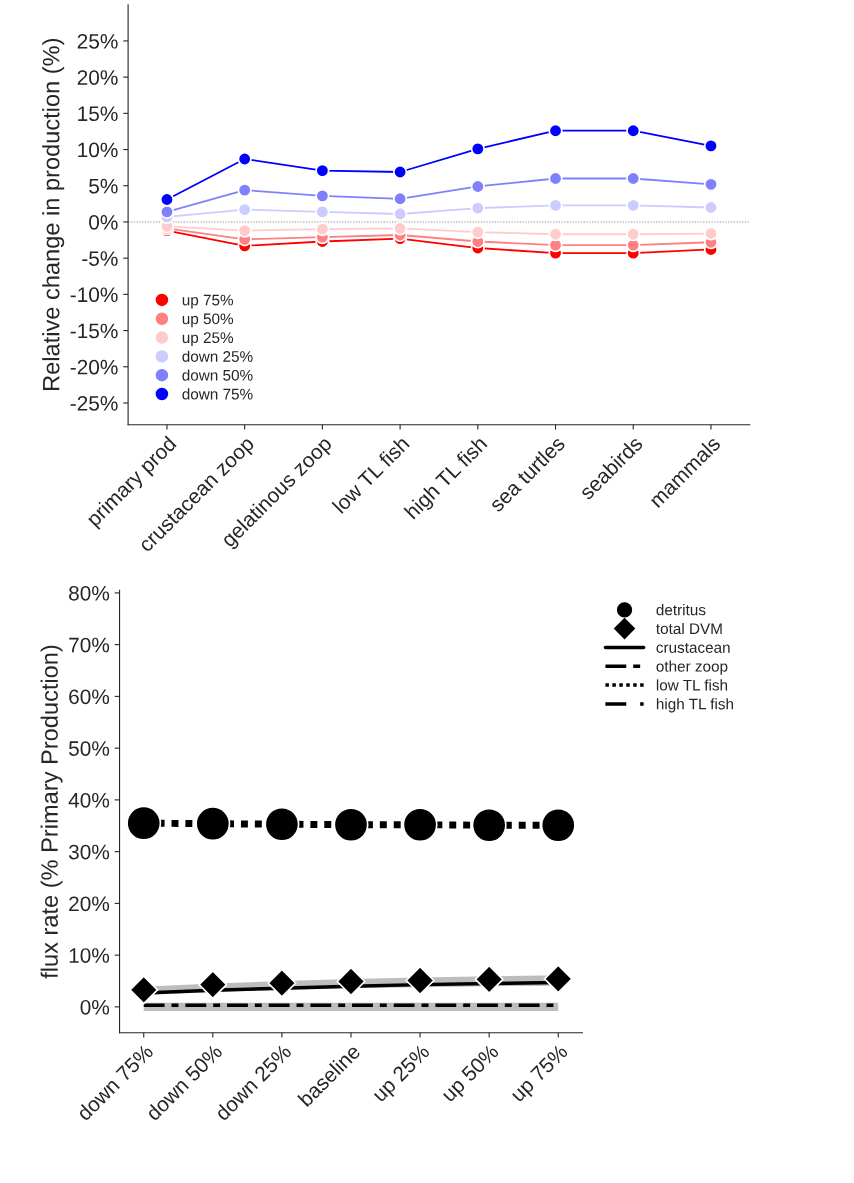  I want to click on y-tick-label: -10%, so click(94, 295).